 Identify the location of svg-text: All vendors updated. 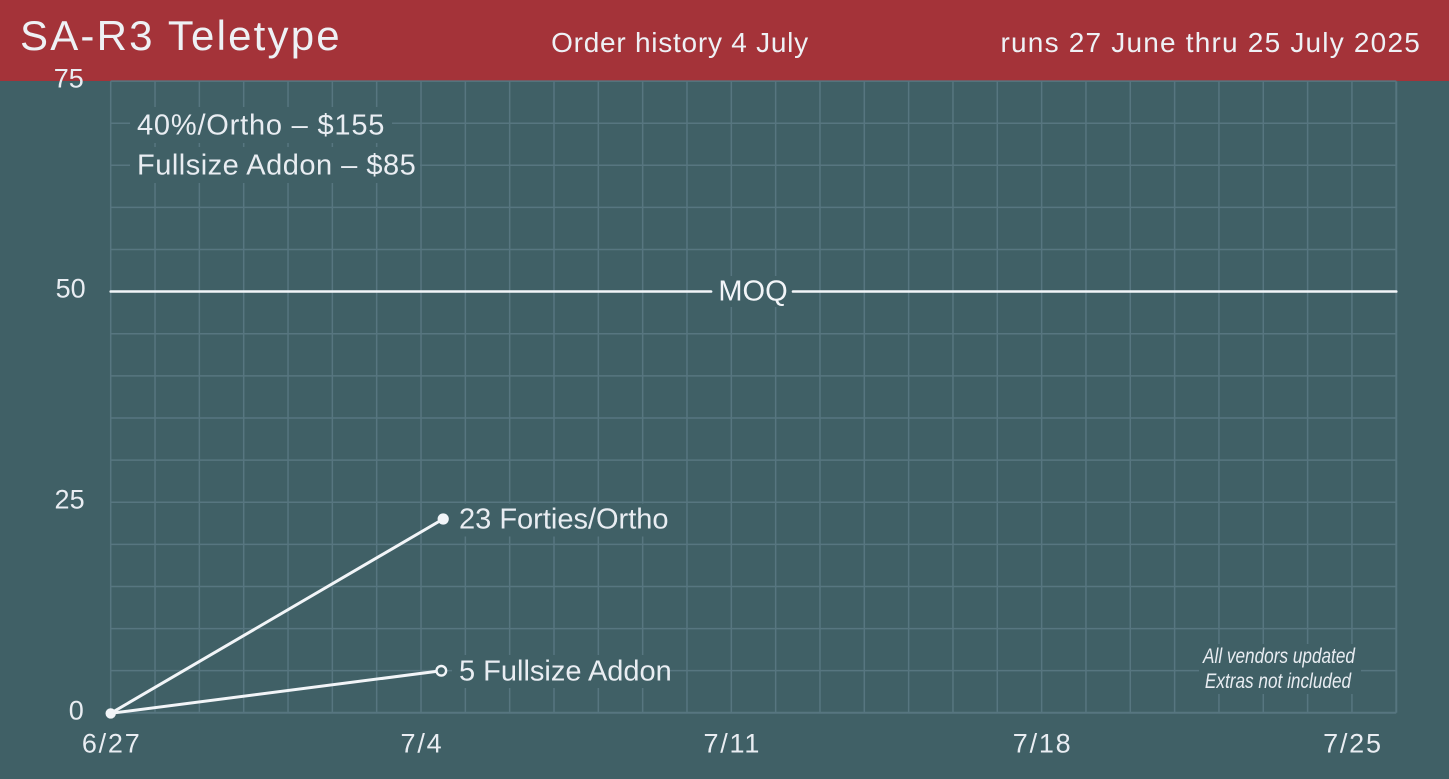
(1279, 656).